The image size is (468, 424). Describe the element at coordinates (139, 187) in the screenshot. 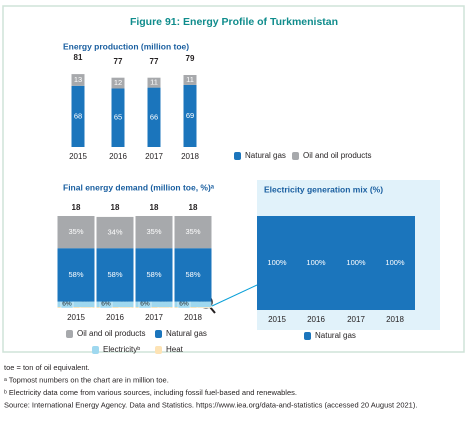

I see `chart-title: Final energy demand (million toe, %)ᵃ` at that location.